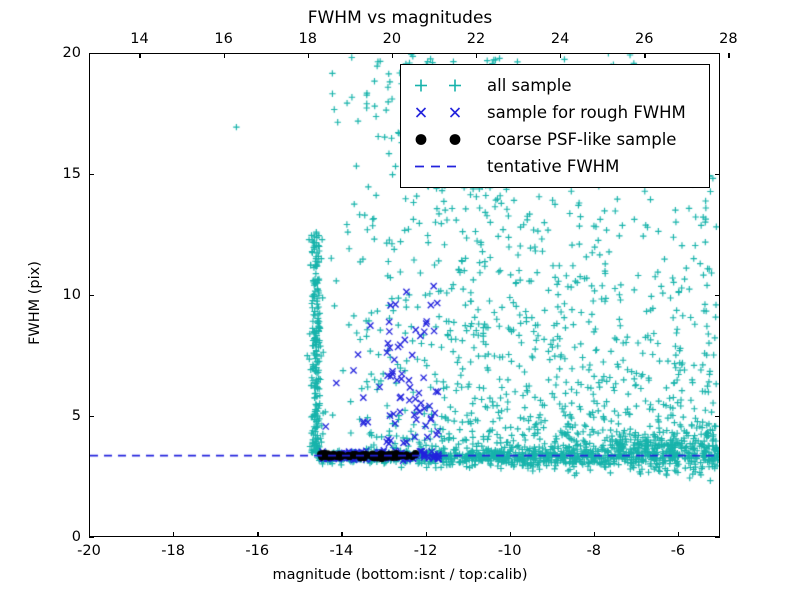 The width and height of the screenshot is (800, 600). I want to click on x-axis-label: magnitude (bottom:isnt / top:calib), so click(400, 575).